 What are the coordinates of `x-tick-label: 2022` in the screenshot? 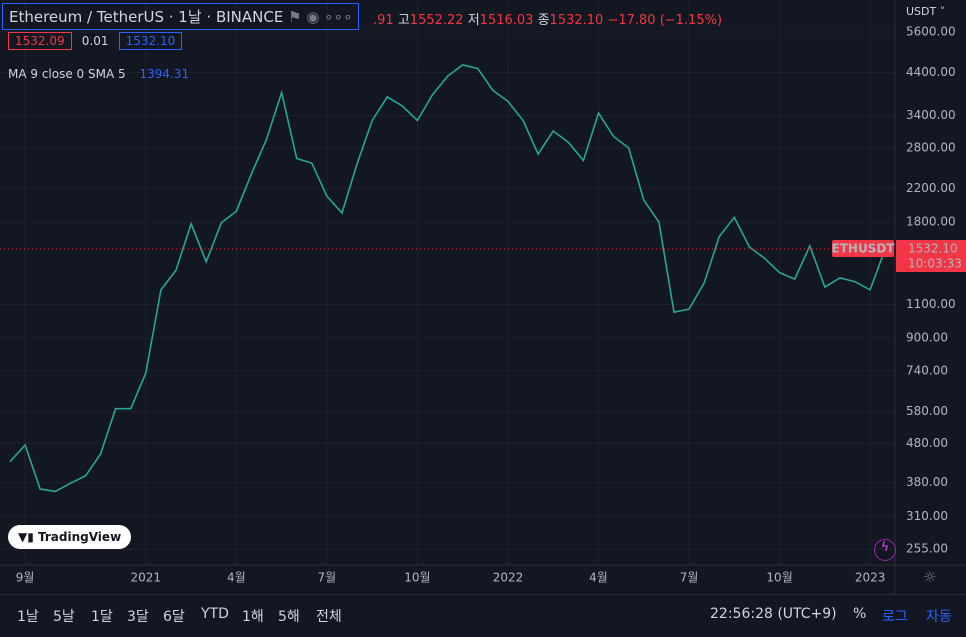 It's located at (508, 578).